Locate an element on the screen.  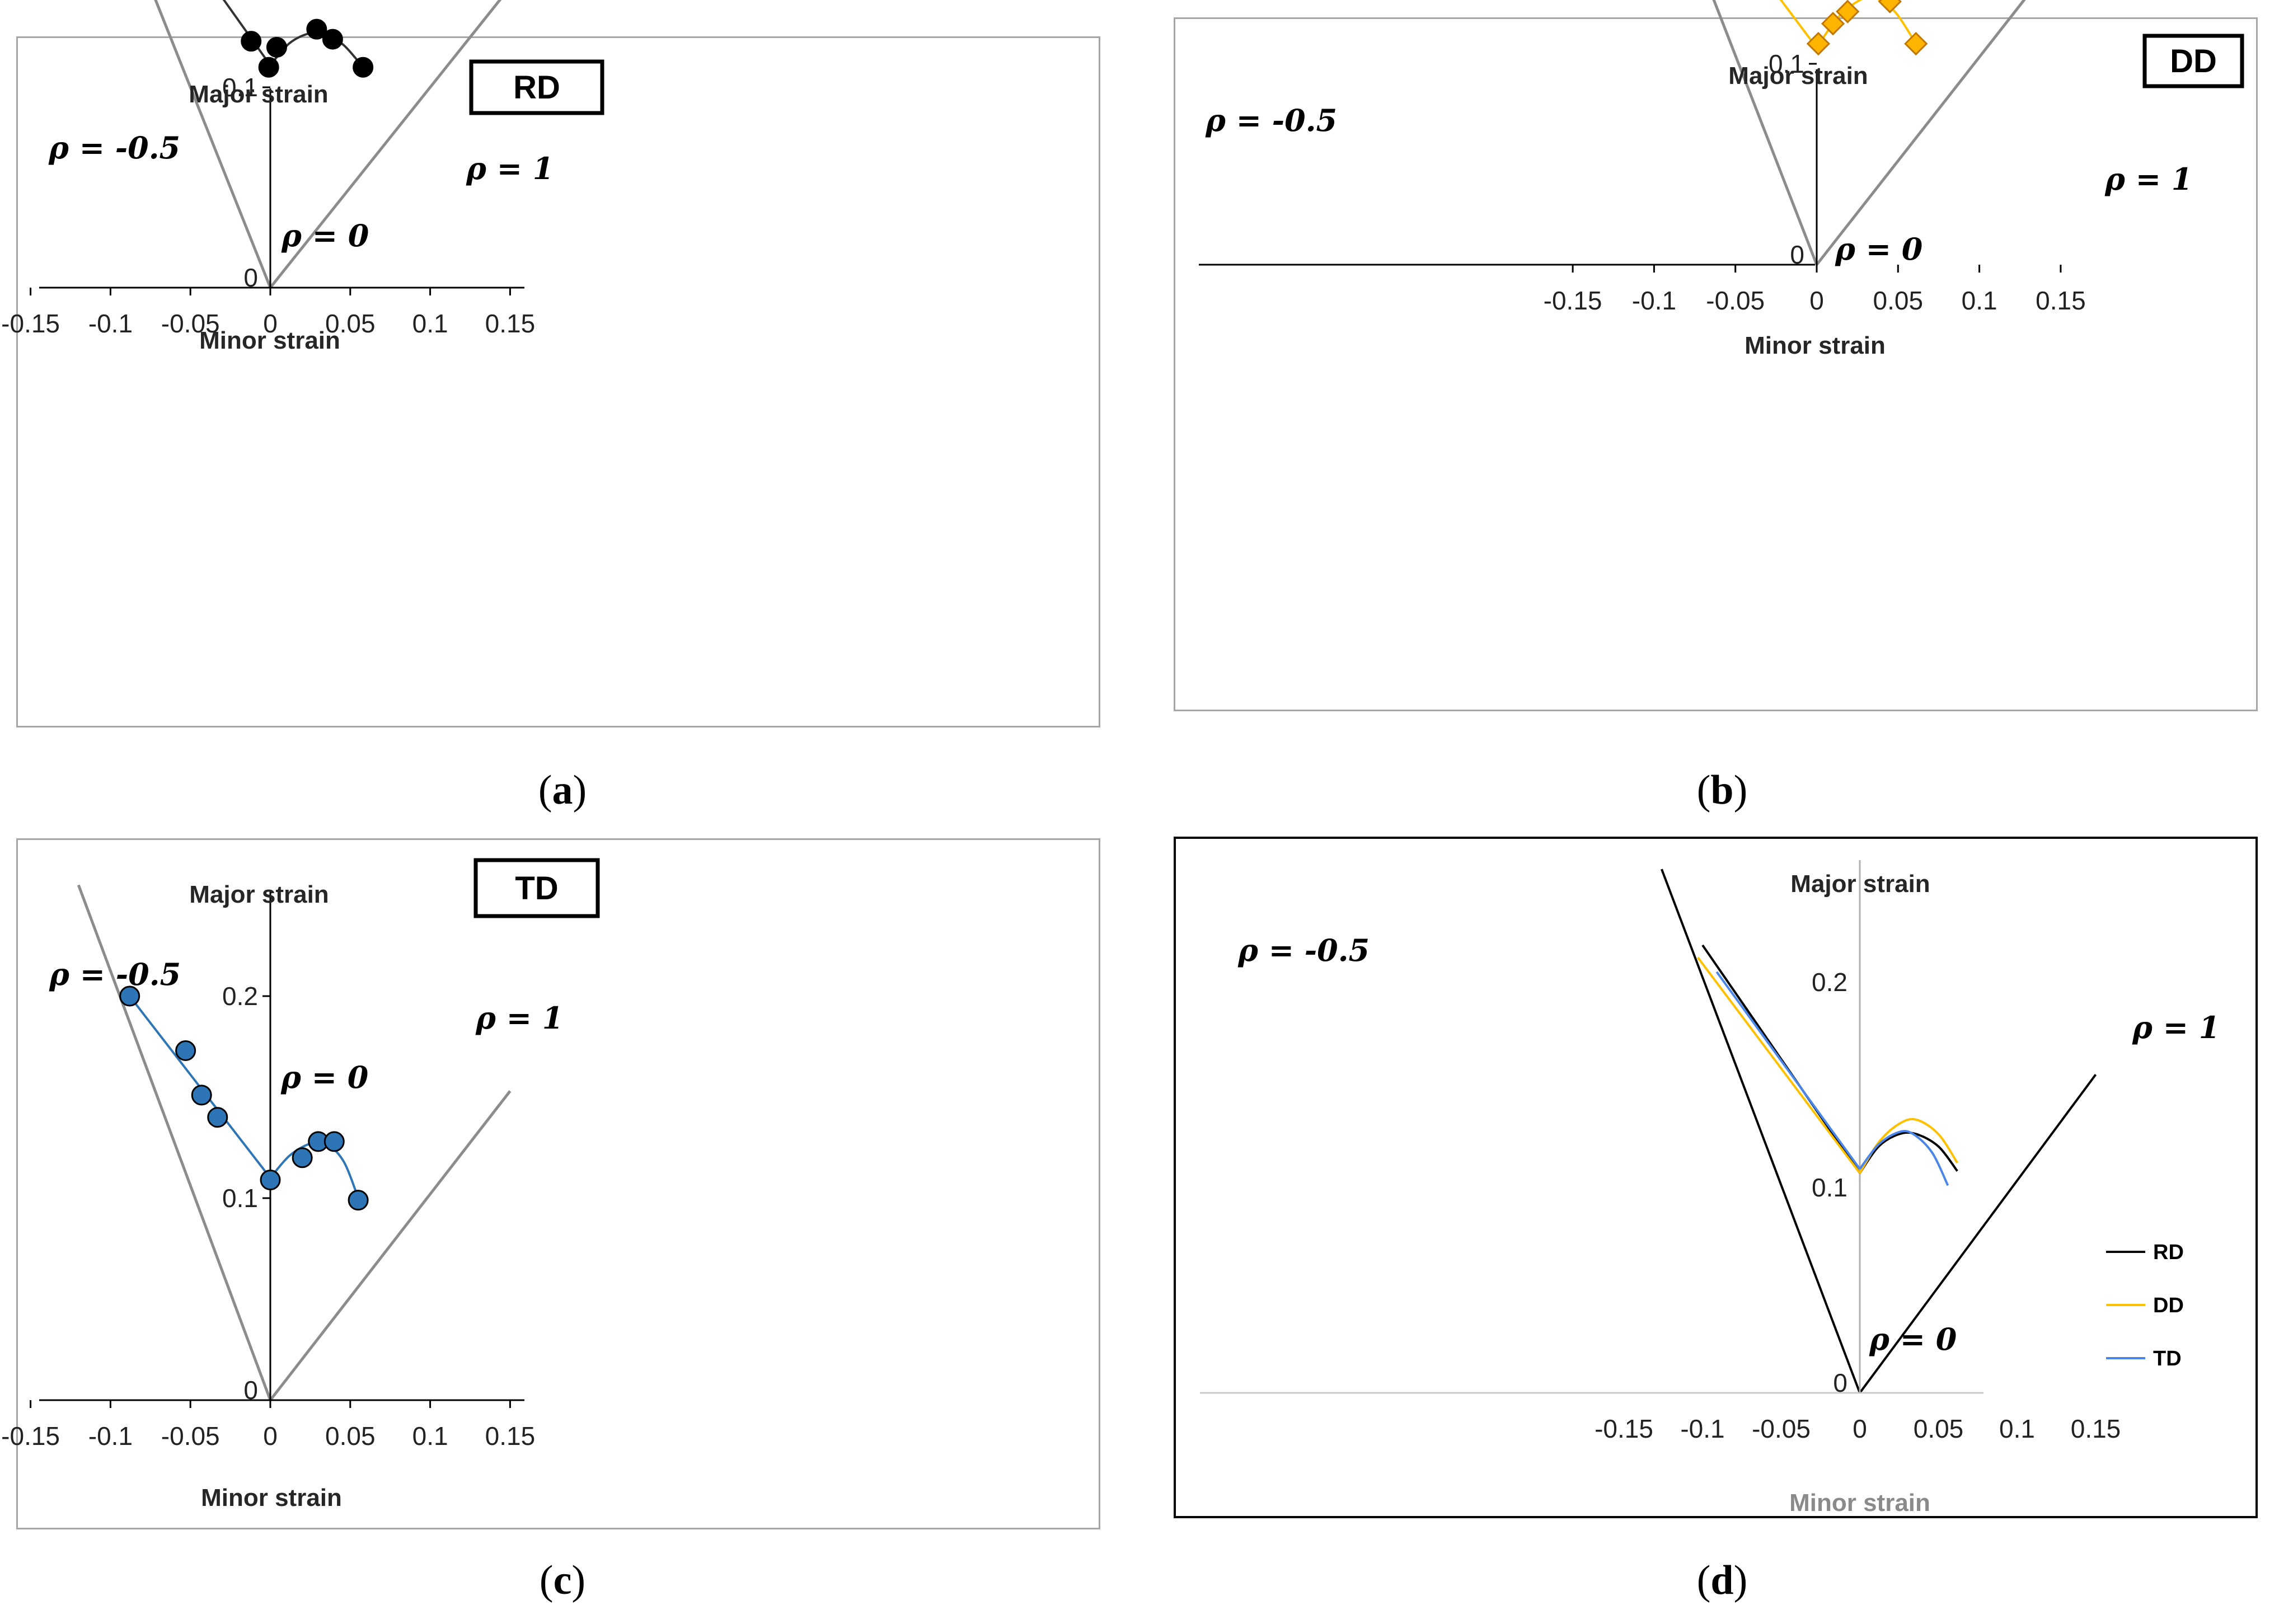
chart-rd-x-tick-label-3: 0 is located at coordinates (270, 323).